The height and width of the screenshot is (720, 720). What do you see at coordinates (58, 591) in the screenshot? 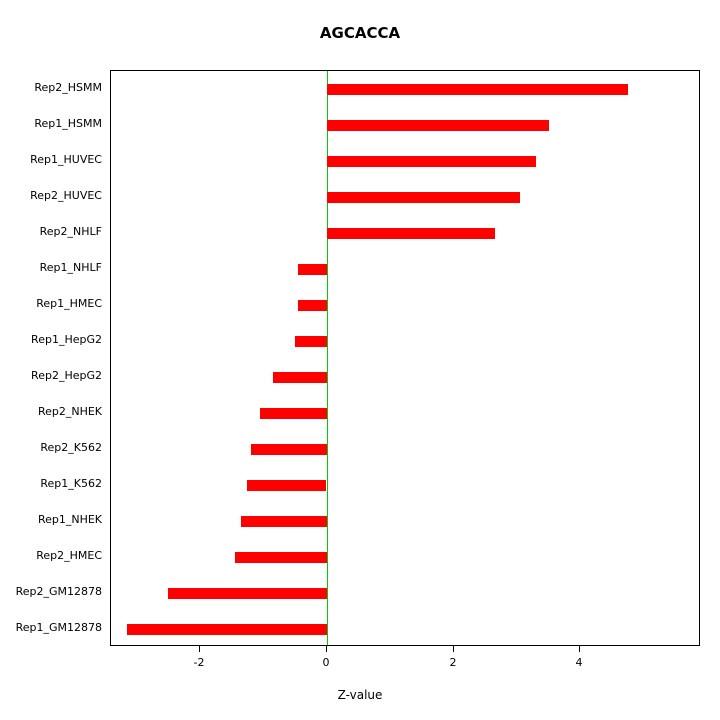
I see `y-axis-label-Rep2_GM12878: Rep2_GM12878` at bounding box center [58, 591].